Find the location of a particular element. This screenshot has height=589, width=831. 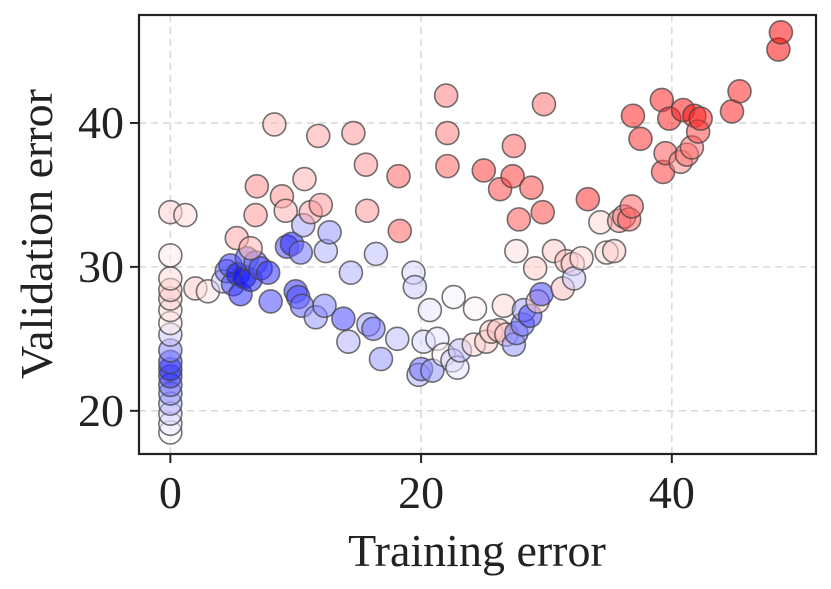

x-tick-label-0: 0 is located at coordinates (170, 492).